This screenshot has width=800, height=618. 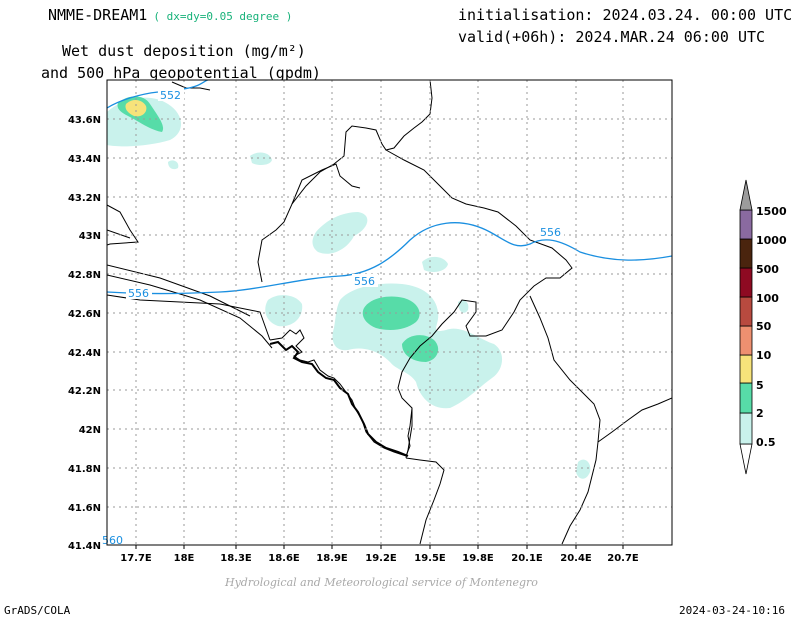 I want to click on y-tick-label: 42.8N, so click(x=84, y=275).